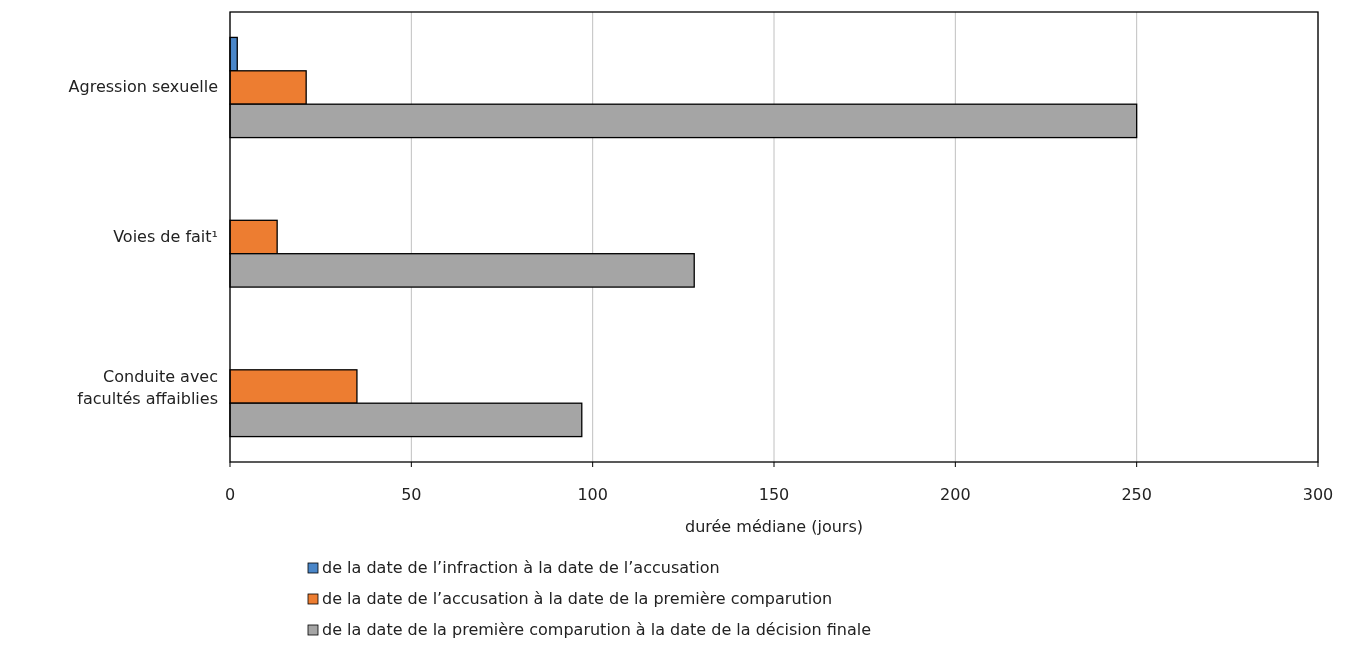 The image size is (1345, 646). What do you see at coordinates (165, 236) in the screenshot?
I see `y-tick-label: Voies de fait¹` at bounding box center [165, 236].